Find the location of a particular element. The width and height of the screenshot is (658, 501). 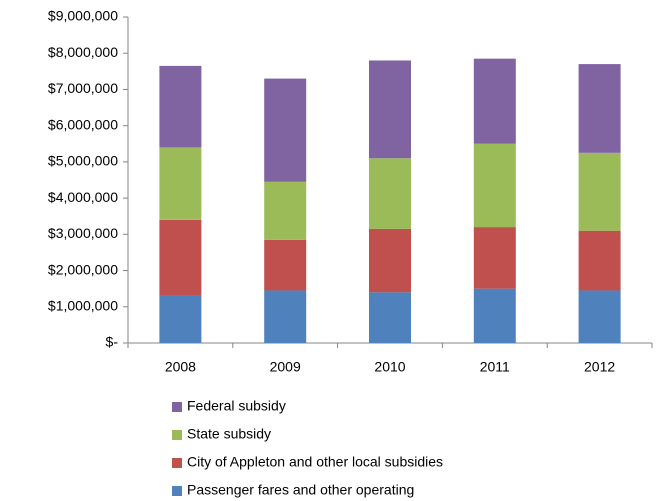

x-tick-label: 2009 is located at coordinates (285, 367).